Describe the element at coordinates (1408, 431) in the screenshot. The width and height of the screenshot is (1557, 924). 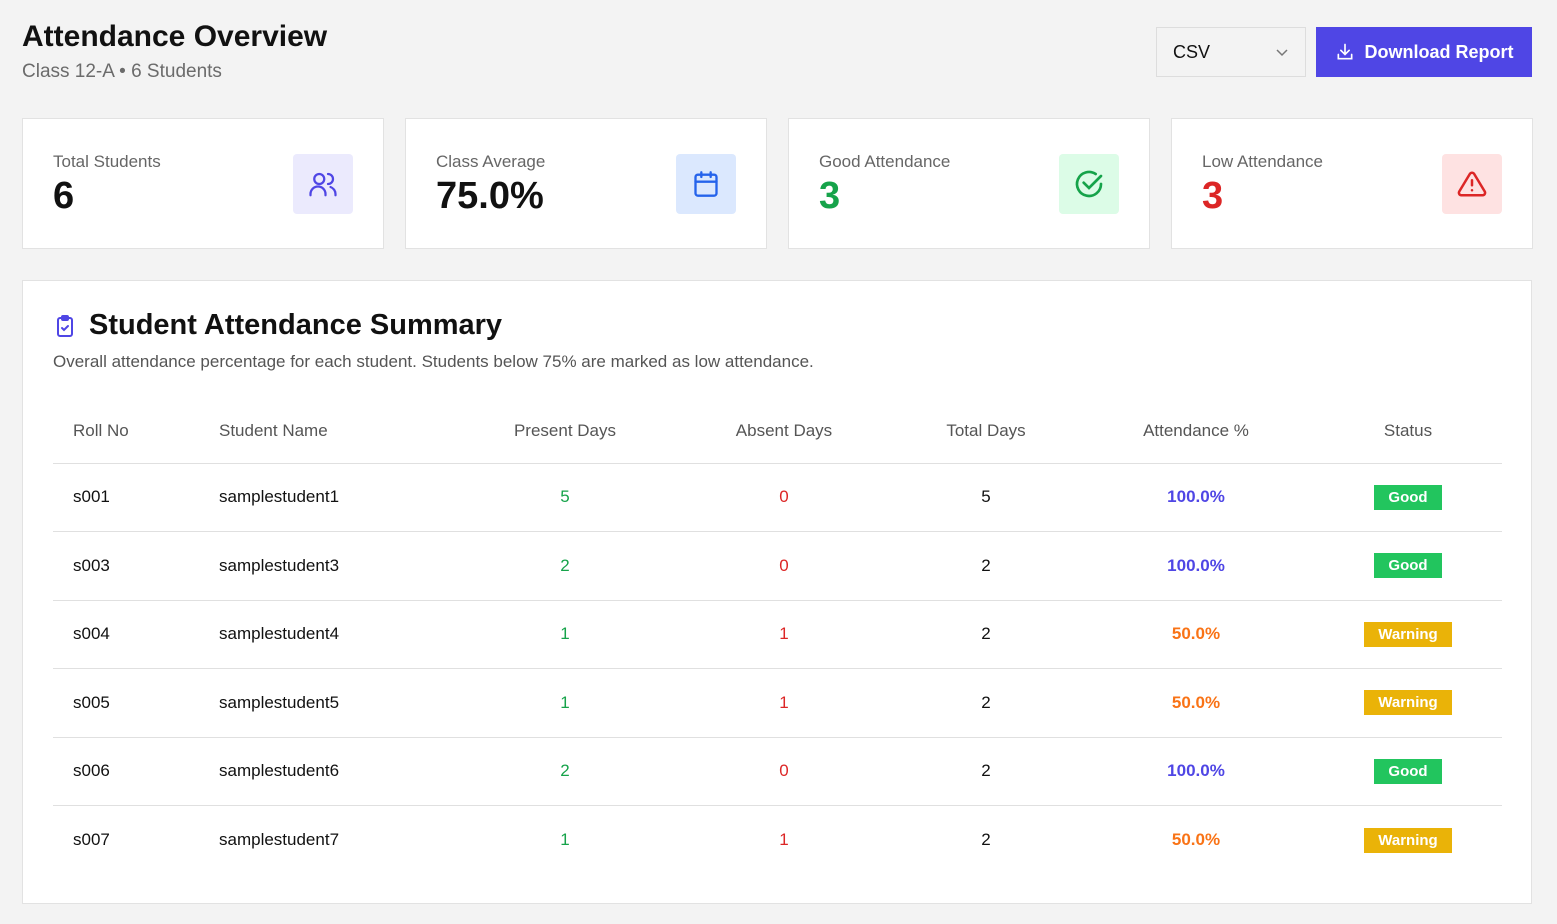
I see `column-header: Status` at that location.